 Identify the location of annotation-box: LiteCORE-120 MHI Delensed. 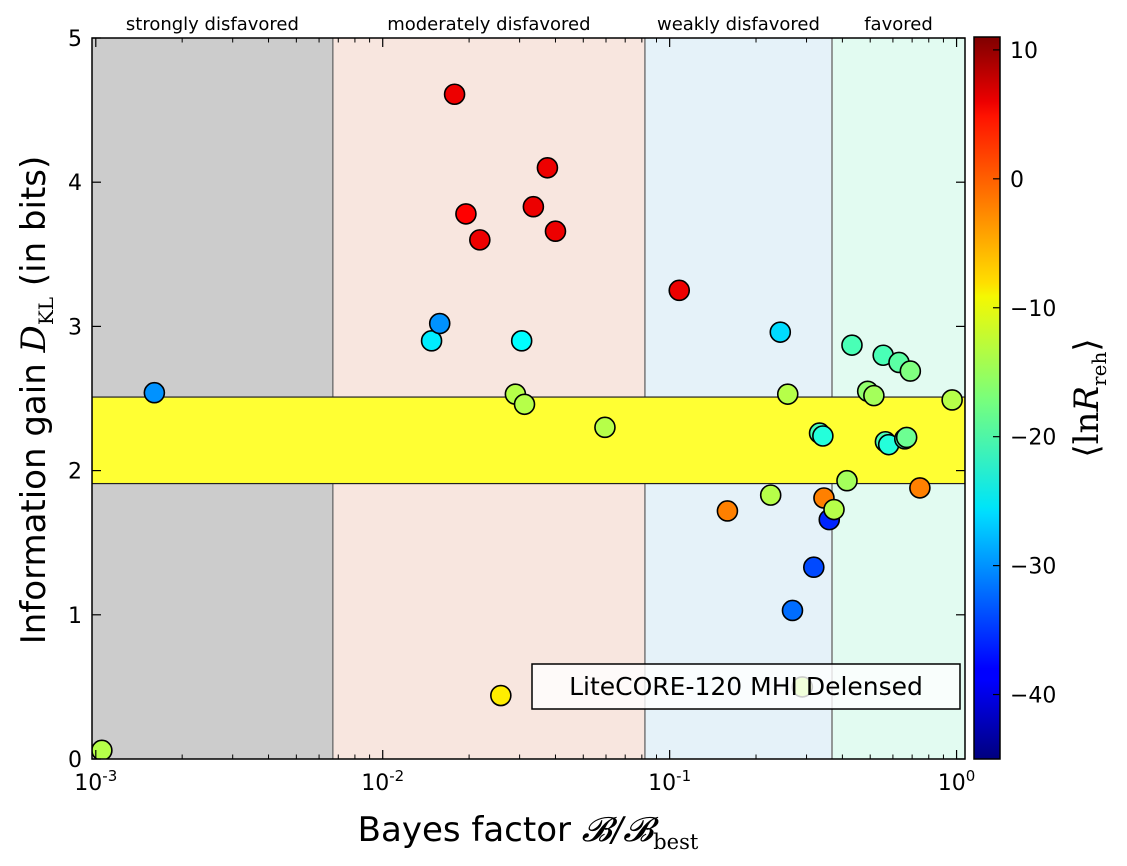
(746, 686).